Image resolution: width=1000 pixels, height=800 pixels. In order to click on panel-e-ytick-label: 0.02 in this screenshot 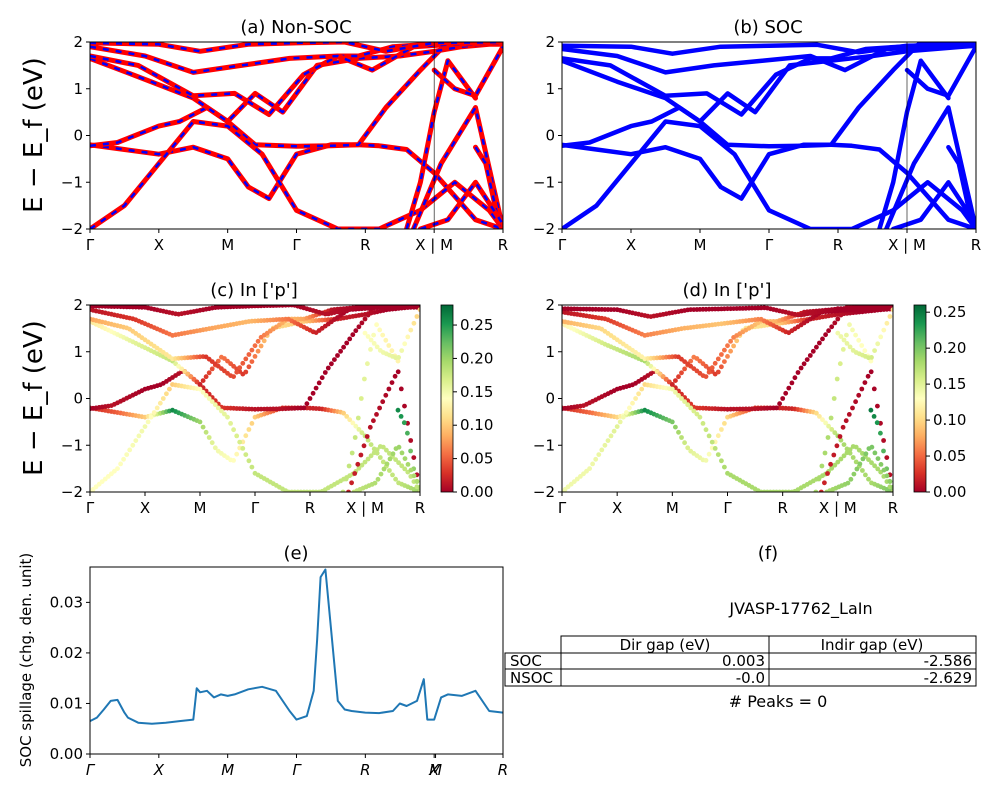, I will do `click(66, 653)`.